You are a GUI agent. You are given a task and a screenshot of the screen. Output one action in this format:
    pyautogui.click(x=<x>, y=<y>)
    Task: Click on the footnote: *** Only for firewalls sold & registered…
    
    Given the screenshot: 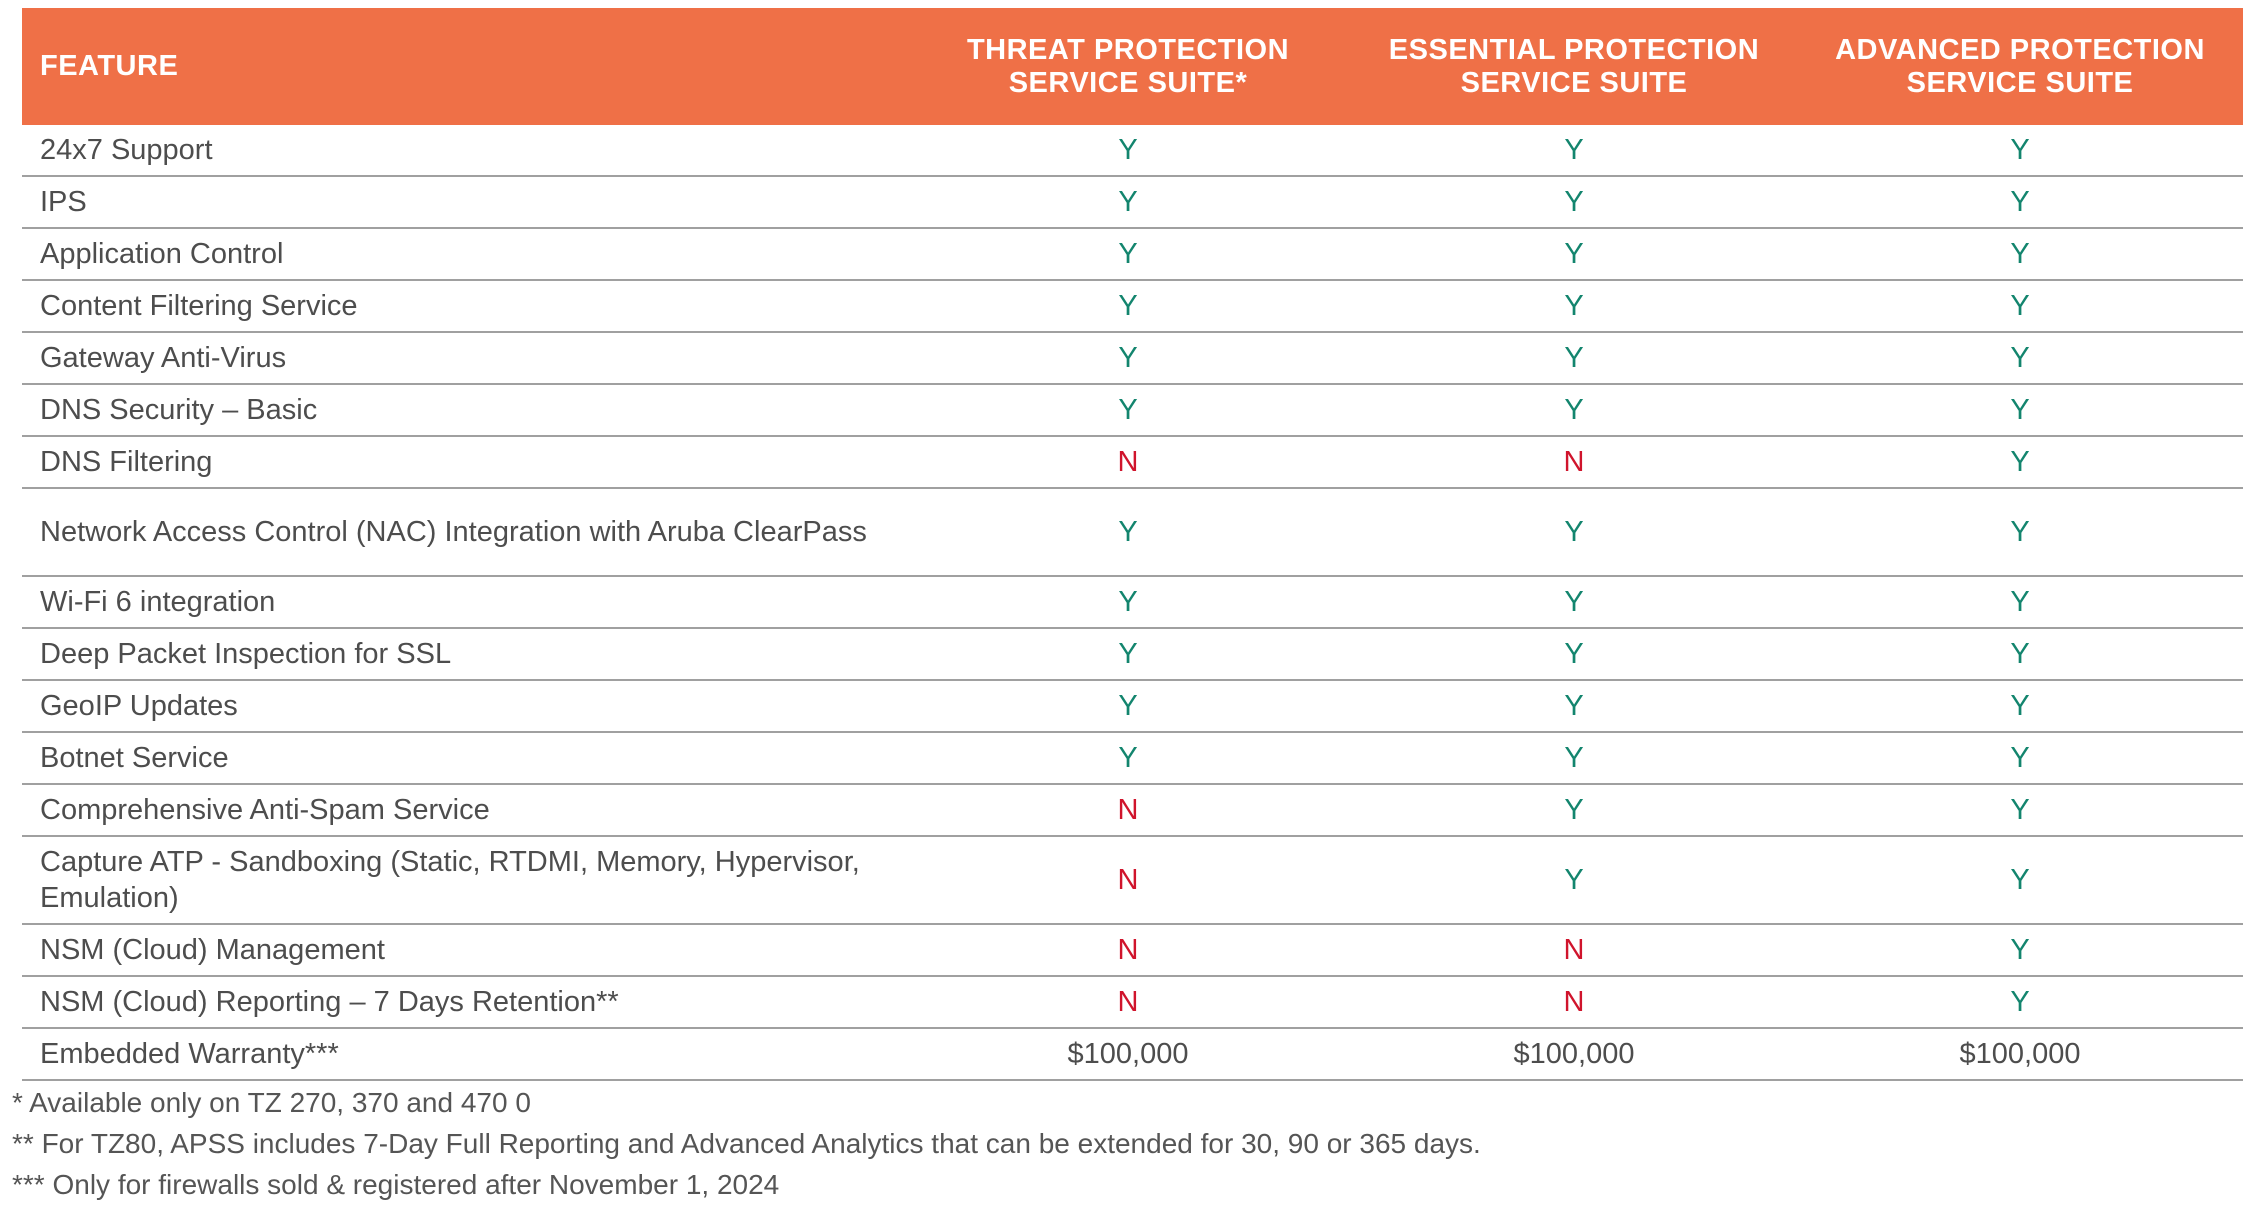 What is the action you would take?
    pyautogui.click(x=396, y=1184)
    